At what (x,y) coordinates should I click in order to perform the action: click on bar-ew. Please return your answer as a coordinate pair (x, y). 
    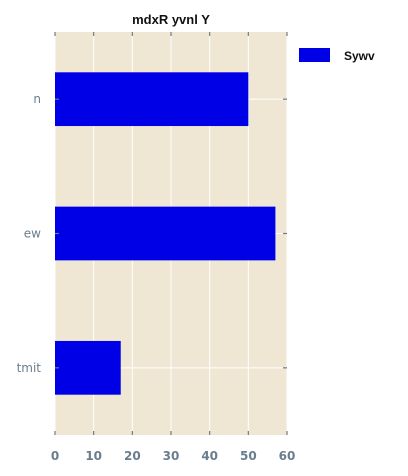
    Looking at the image, I should click on (165, 233).